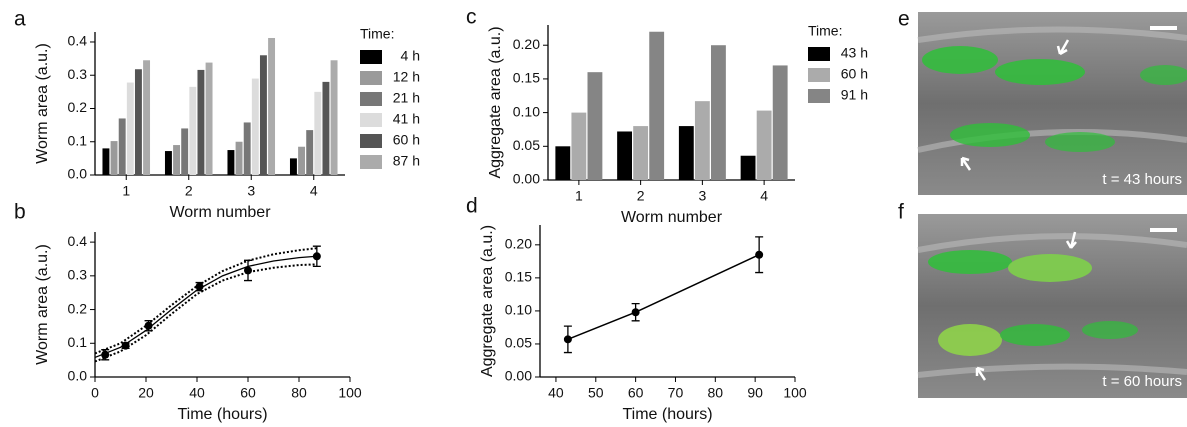  I want to click on x-tick-label: 1, so click(579, 196).